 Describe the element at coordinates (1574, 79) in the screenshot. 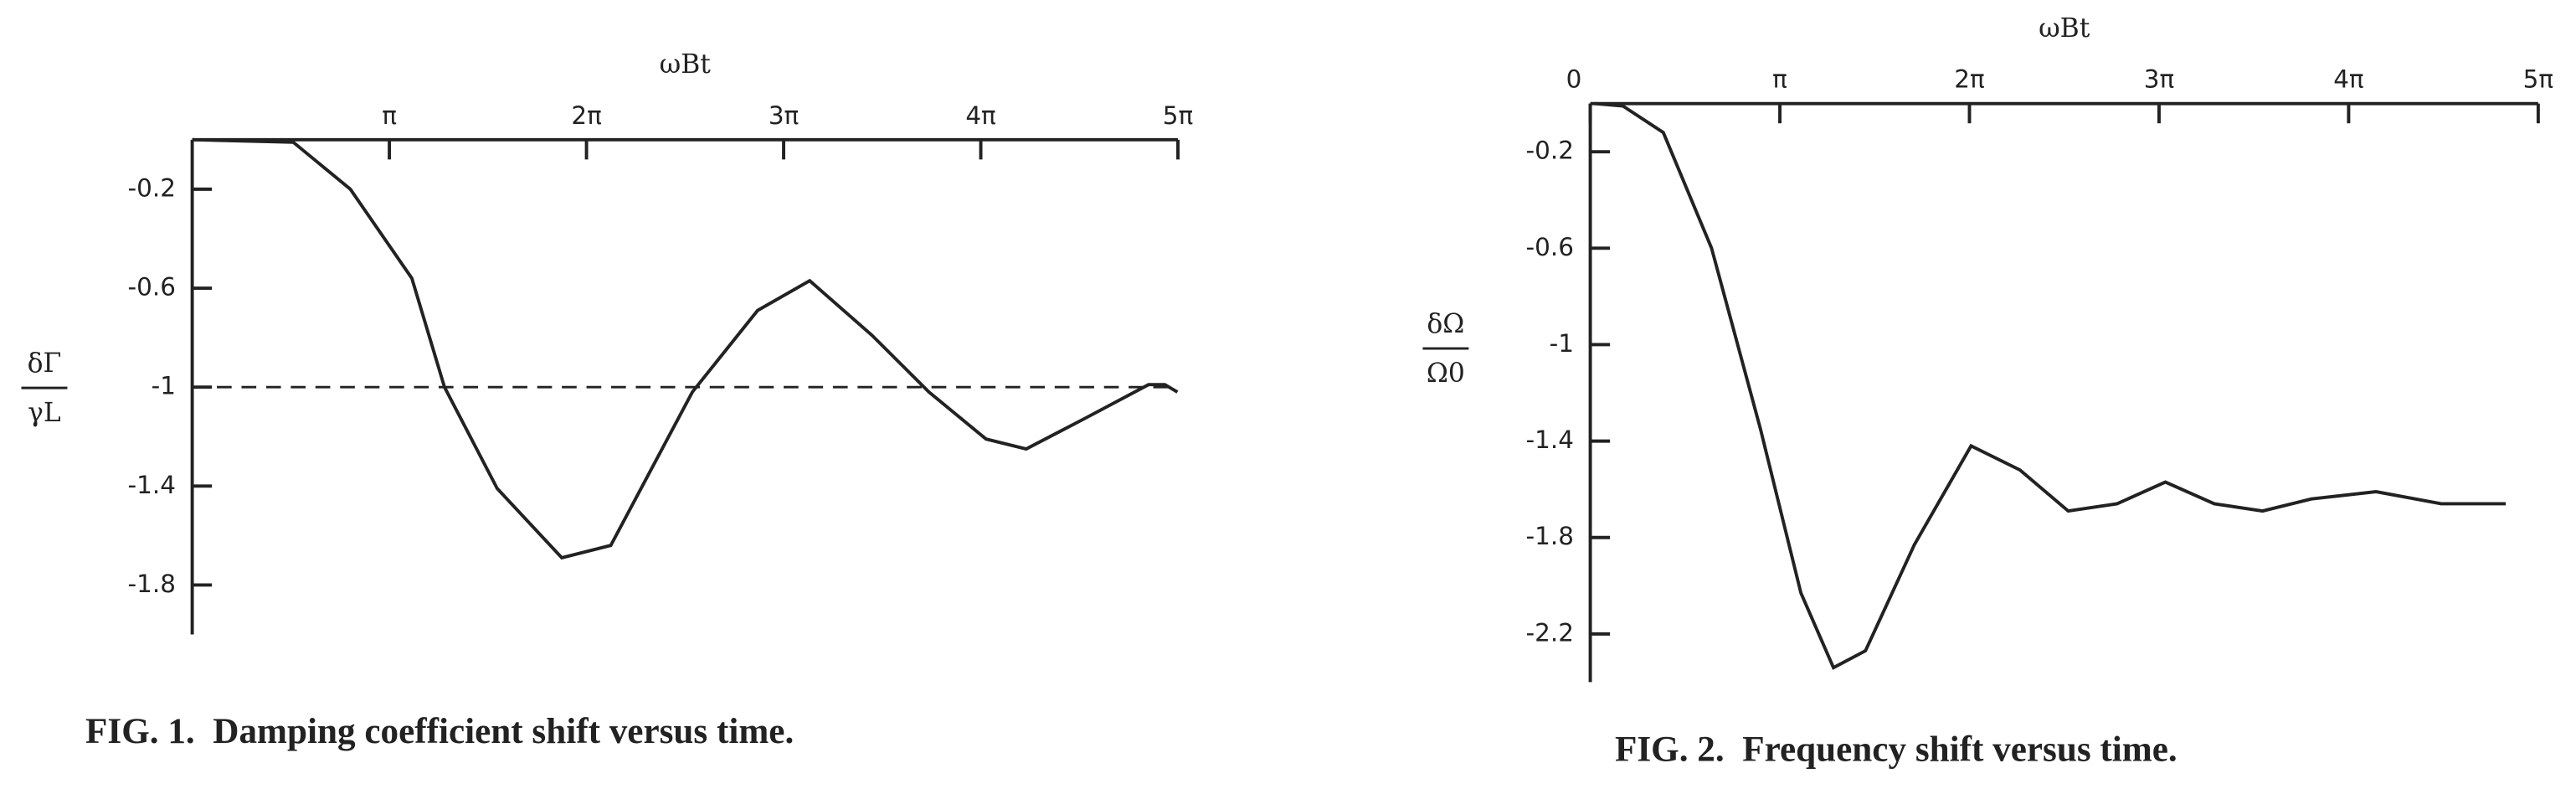

I see `x-tick-label: 0` at that location.